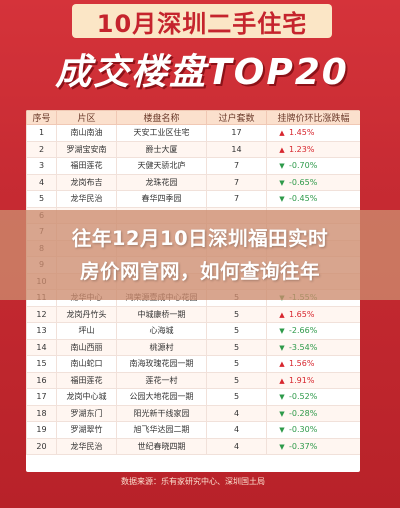  Describe the element at coordinates (303, 182) in the screenshot. I see `row-change-value: -0.65%` at that location.